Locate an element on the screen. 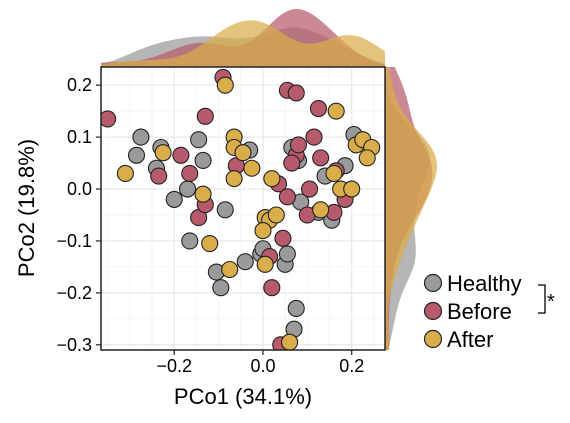 The height and width of the screenshot is (423, 570). y-tick-label: 0.0 is located at coordinates (79, 189).